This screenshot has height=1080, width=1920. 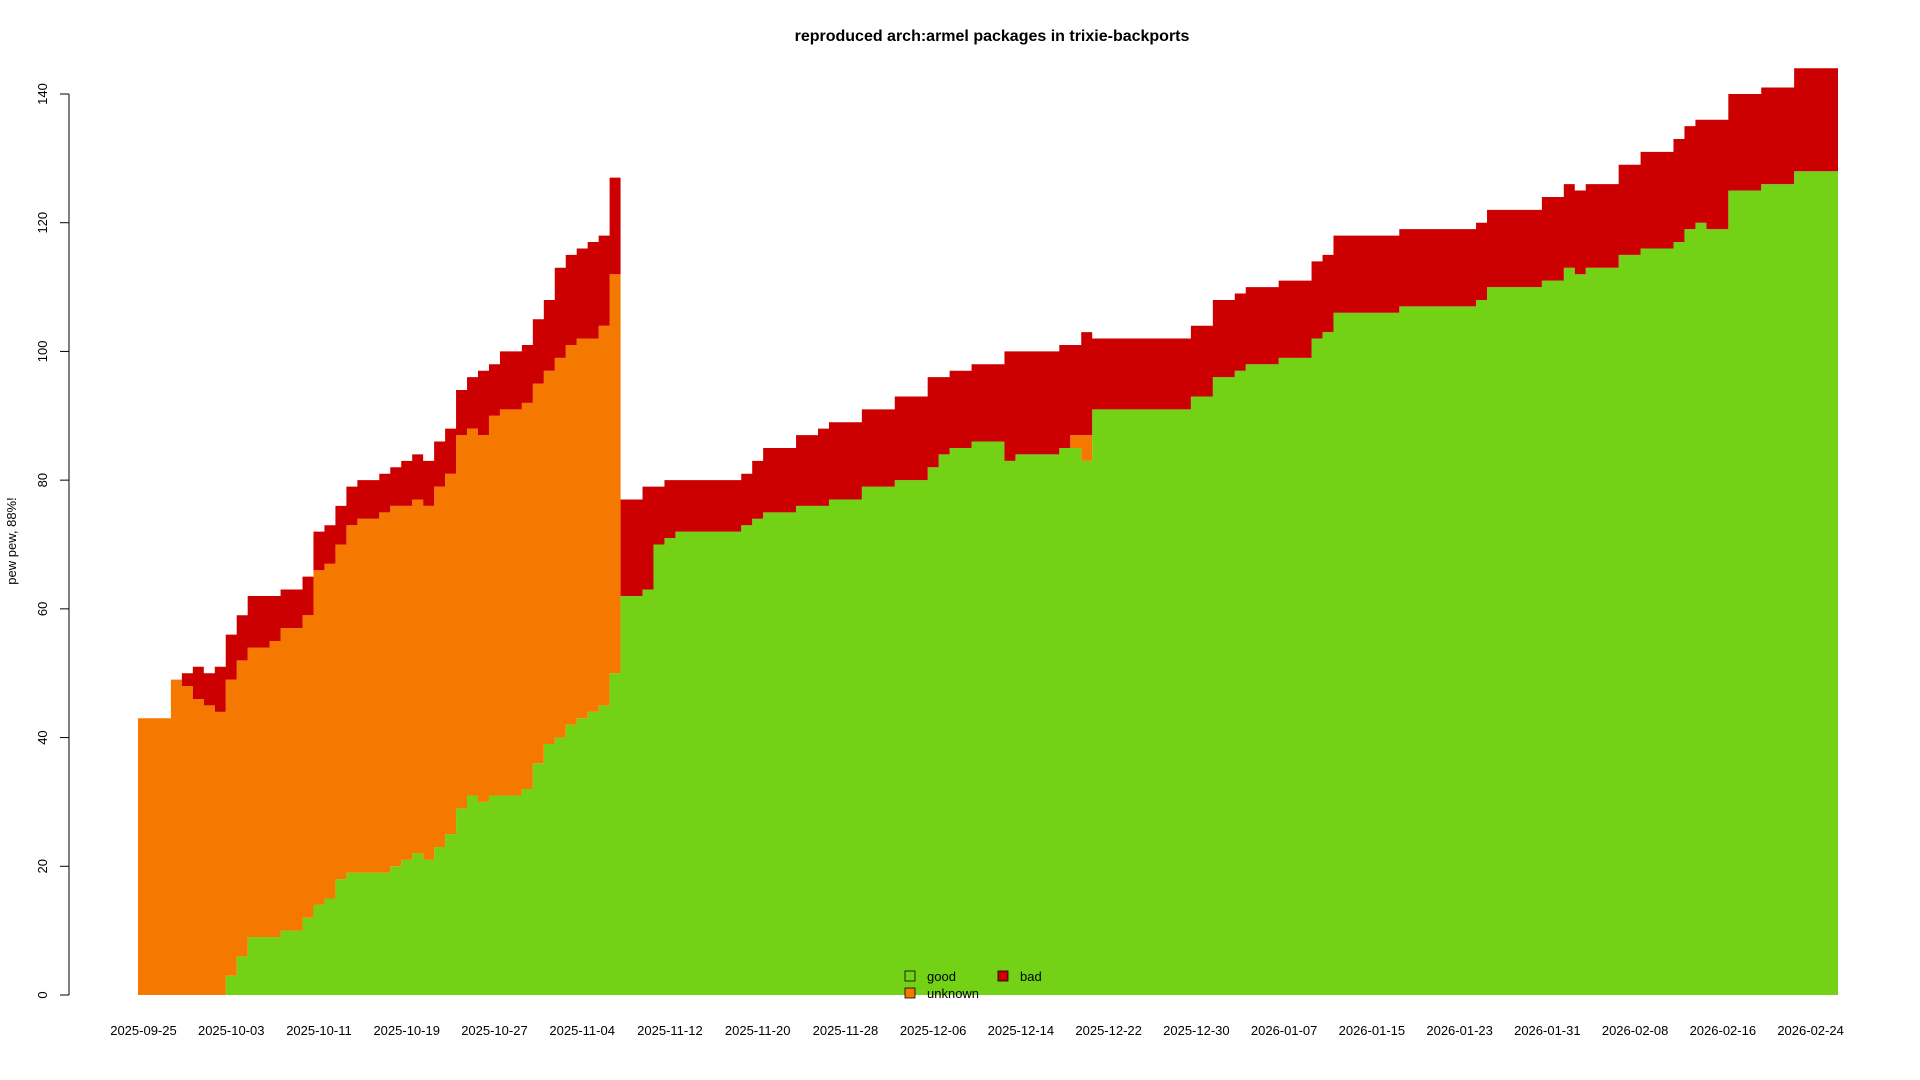 I want to click on y-tick-label: 140, so click(x=42, y=94).